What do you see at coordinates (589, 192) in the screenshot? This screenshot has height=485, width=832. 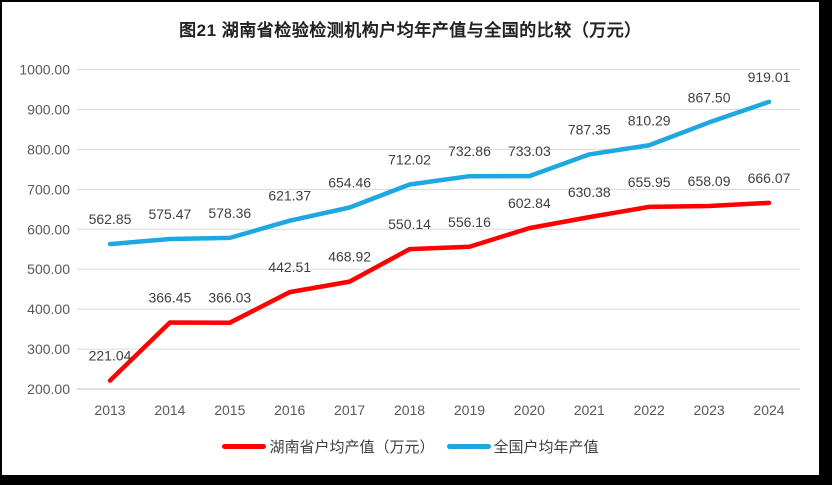 I see `data-label: 630.38` at bounding box center [589, 192].